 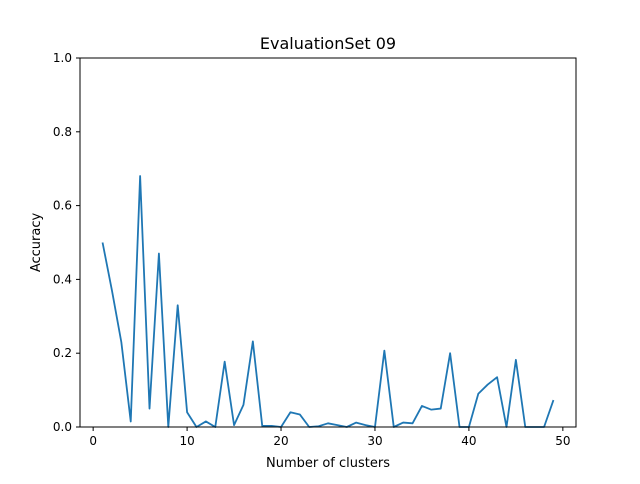 What do you see at coordinates (374, 441) in the screenshot?
I see `x-tick-label: 30` at bounding box center [374, 441].